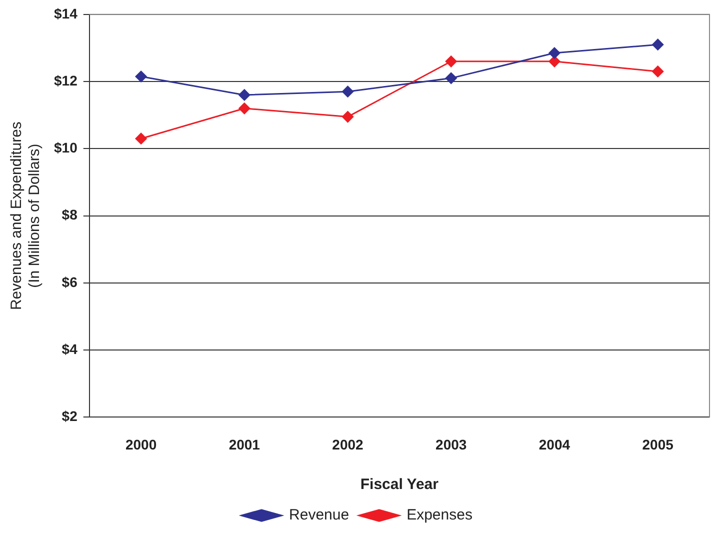 The width and height of the screenshot is (716, 533). What do you see at coordinates (26, 216) in the screenshot?
I see `y-axis-title: Revenues and Expenditures (In Millions of Dollars)` at bounding box center [26, 216].